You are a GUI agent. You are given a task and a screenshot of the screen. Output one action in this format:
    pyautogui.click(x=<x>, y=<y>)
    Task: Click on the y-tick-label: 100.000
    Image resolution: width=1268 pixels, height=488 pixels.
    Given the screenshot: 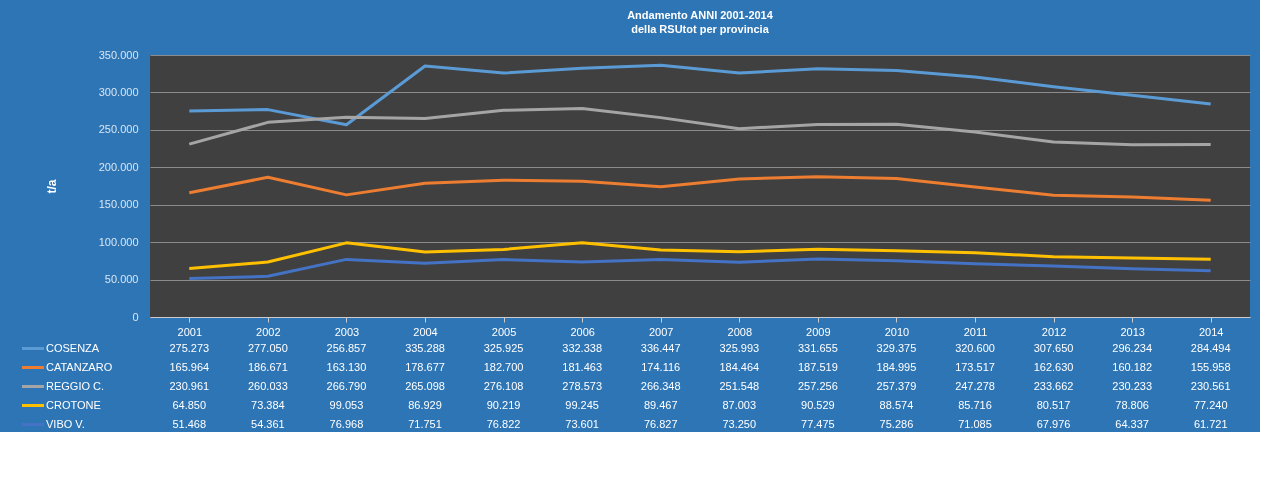 What is the action you would take?
    pyautogui.click(x=118, y=241)
    